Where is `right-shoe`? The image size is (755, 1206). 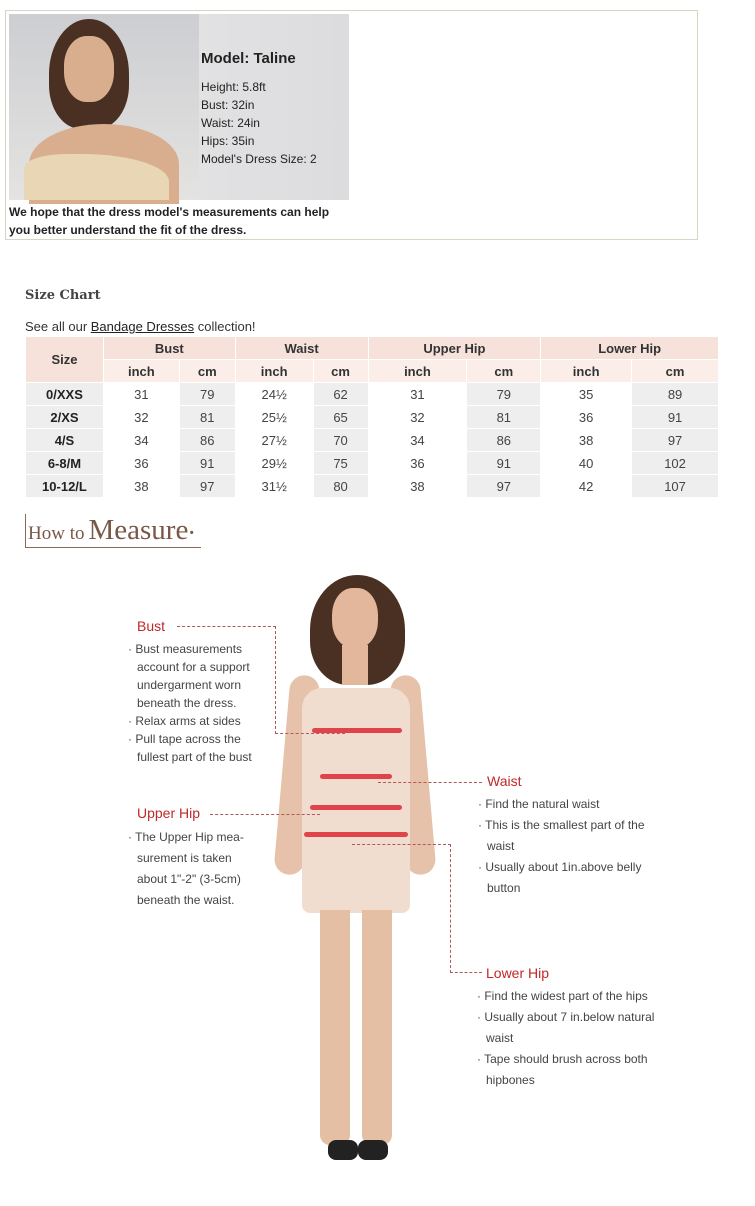
right-shoe is located at coordinates (373, 1150).